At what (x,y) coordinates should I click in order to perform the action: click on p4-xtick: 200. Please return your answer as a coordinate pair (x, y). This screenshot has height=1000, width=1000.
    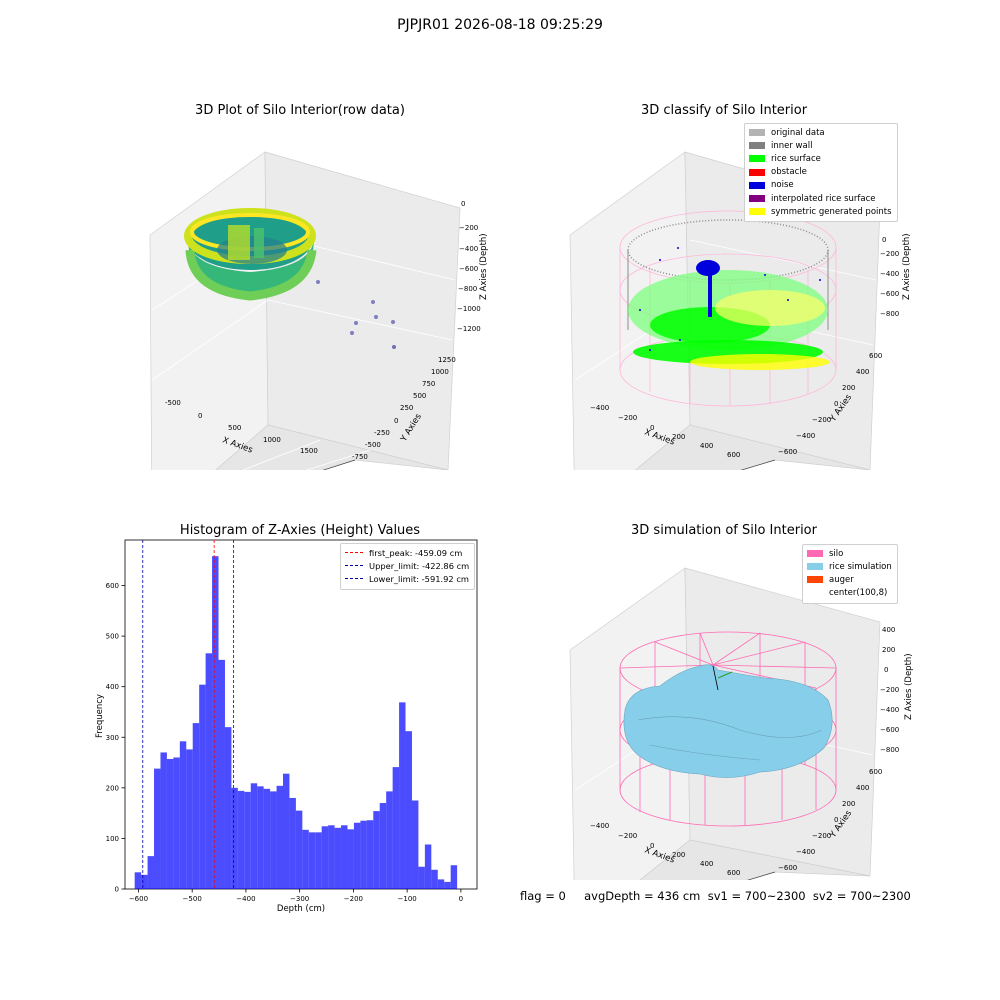
    Looking at the image, I should click on (678, 855).